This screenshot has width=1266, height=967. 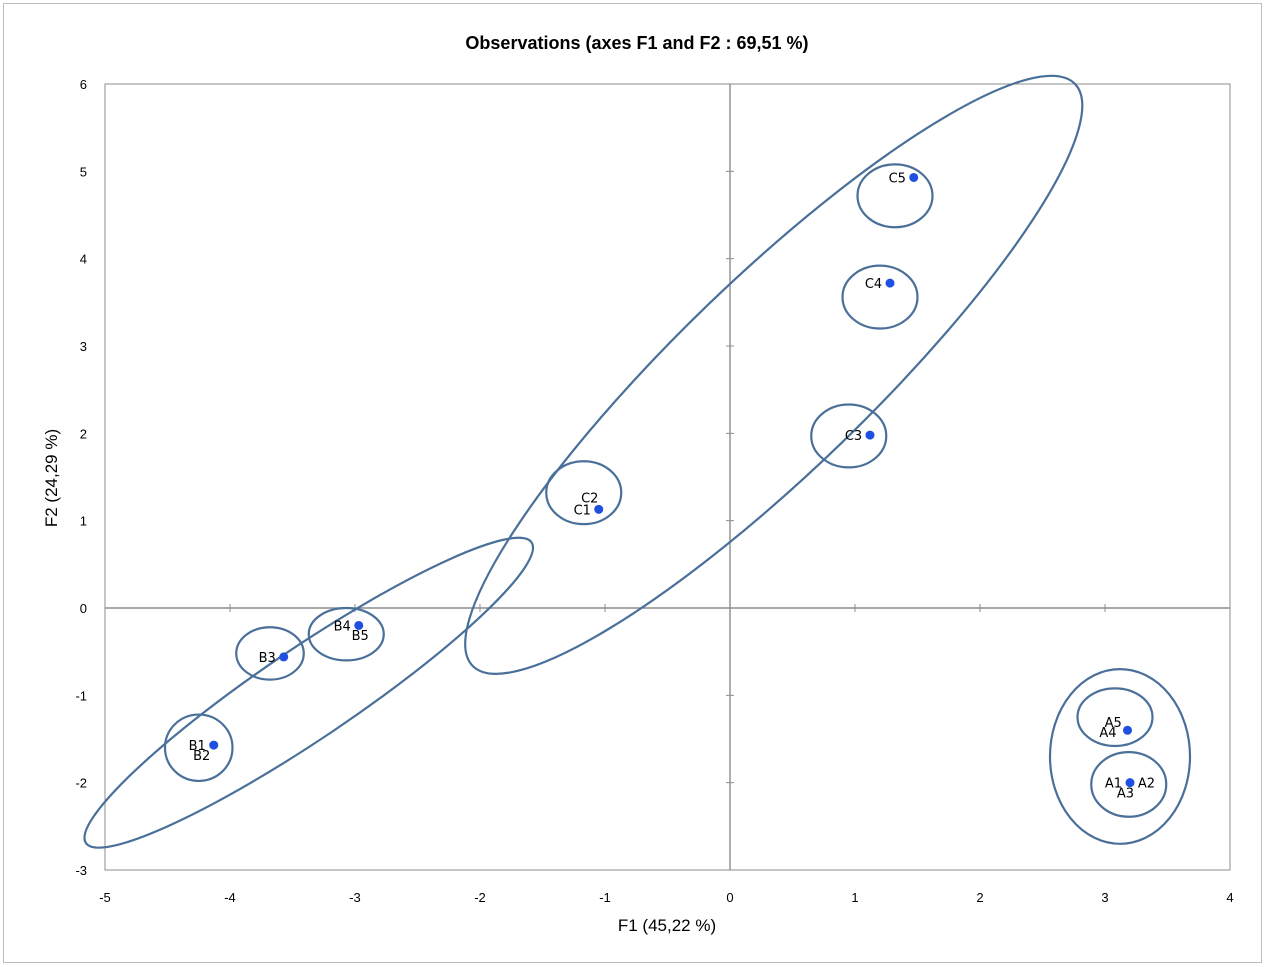 I want to click on x-tick-label: 0, so click(x=729, y=897).